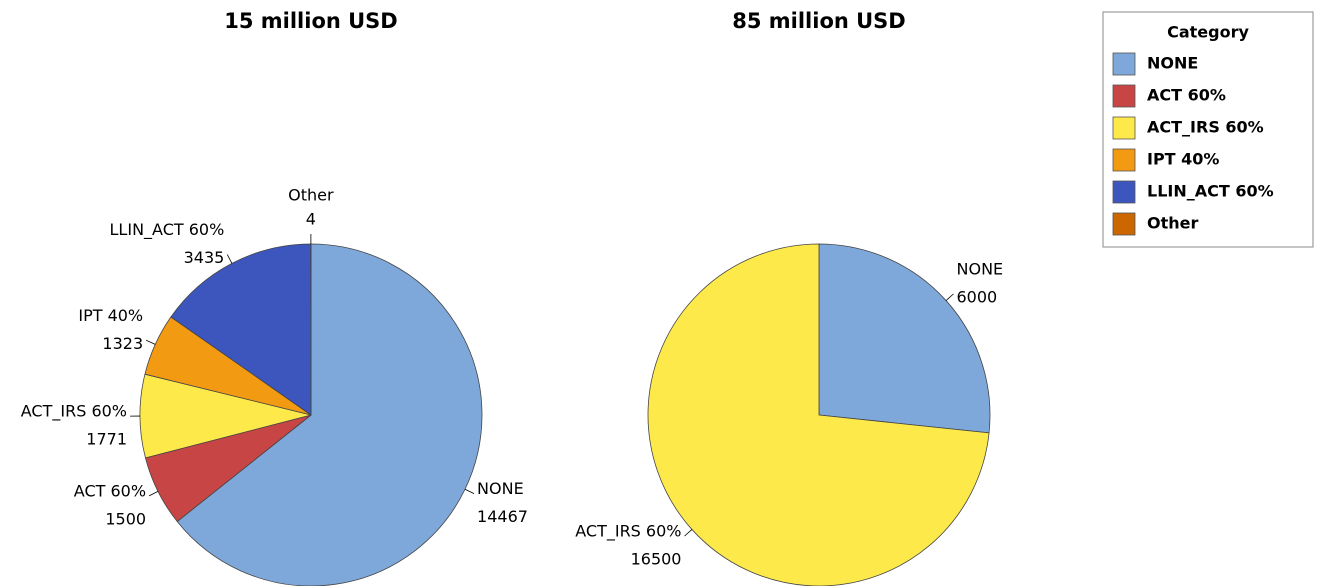 The image size is (1327, 586). What do you see at coordinates (1210, 191) in the screenshot?
I see `legend-label: LLIN_ACT 60%` at bounding box center [1210, 191].